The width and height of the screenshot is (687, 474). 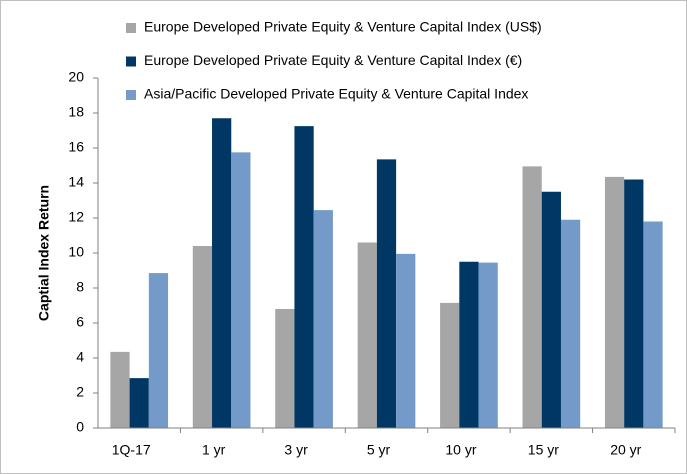 What do you see at coordinates (44, 253) in the screenshot?
I see `y-axis-label: Captial Index Return` at bounding box center [44, 253].